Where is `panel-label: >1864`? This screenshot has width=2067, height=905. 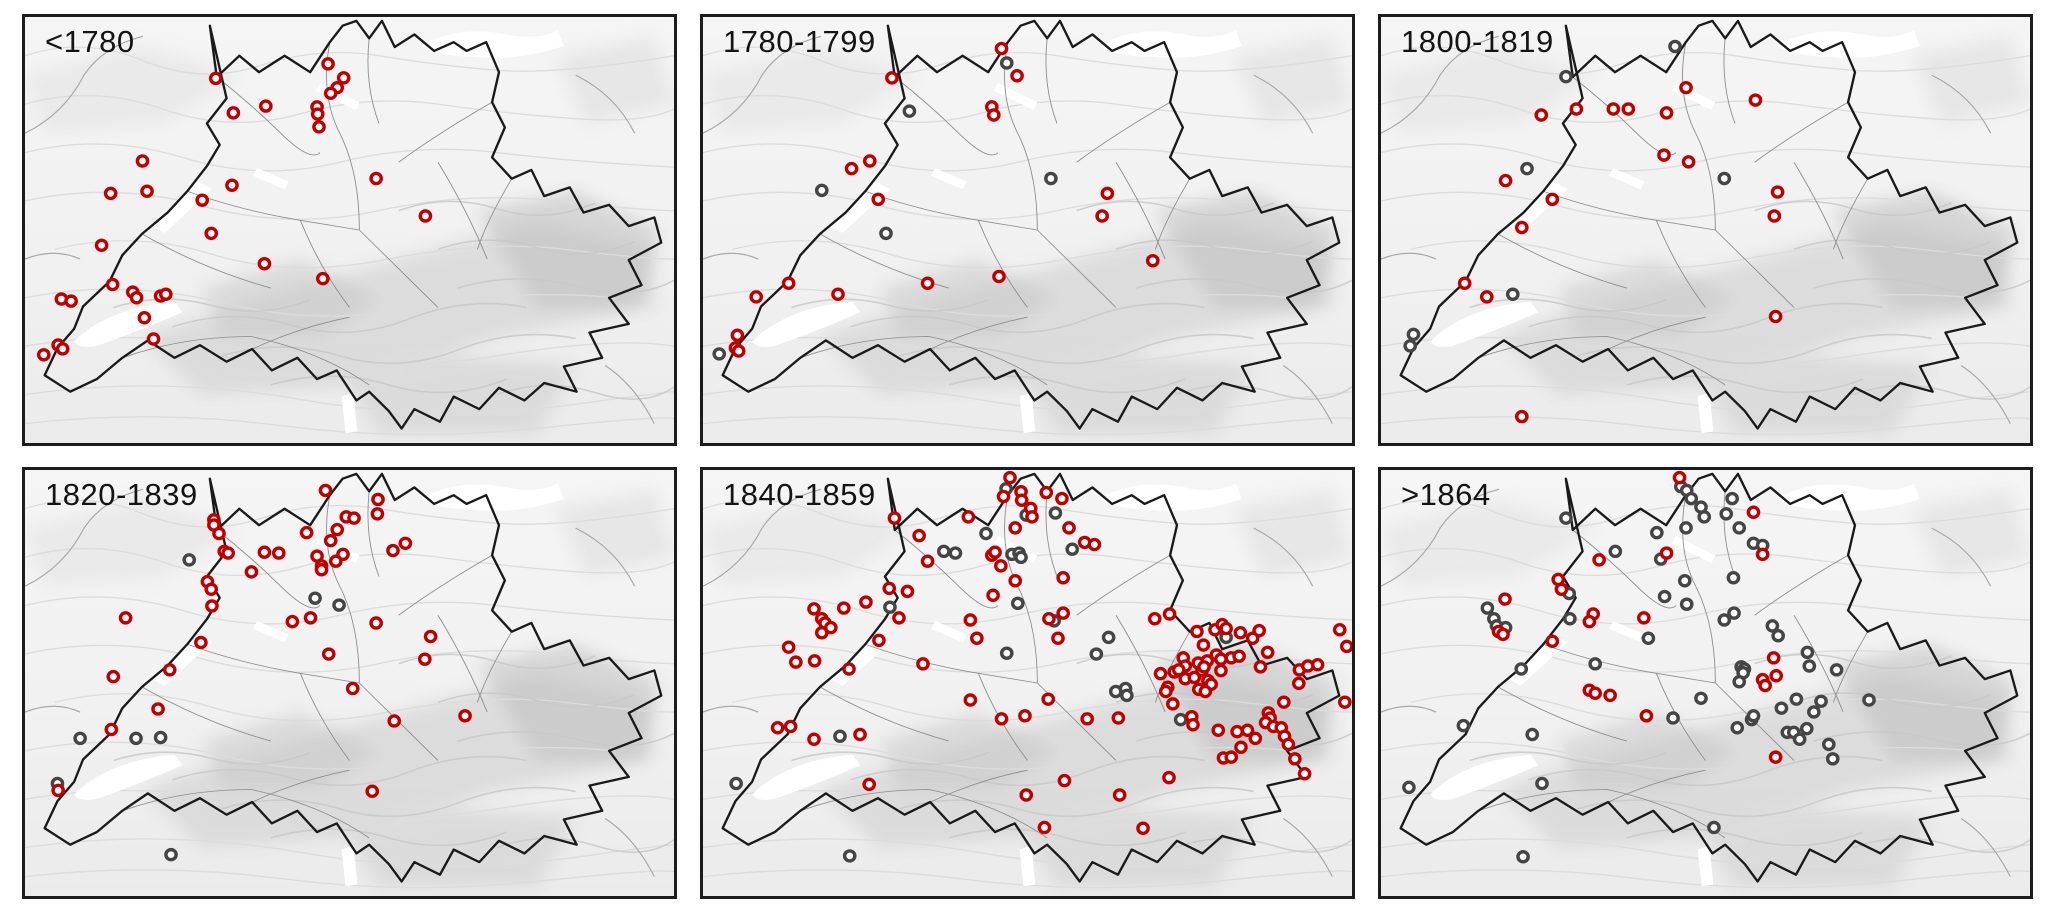 panel-label: >1864 is located at coordinates (1446, 494).